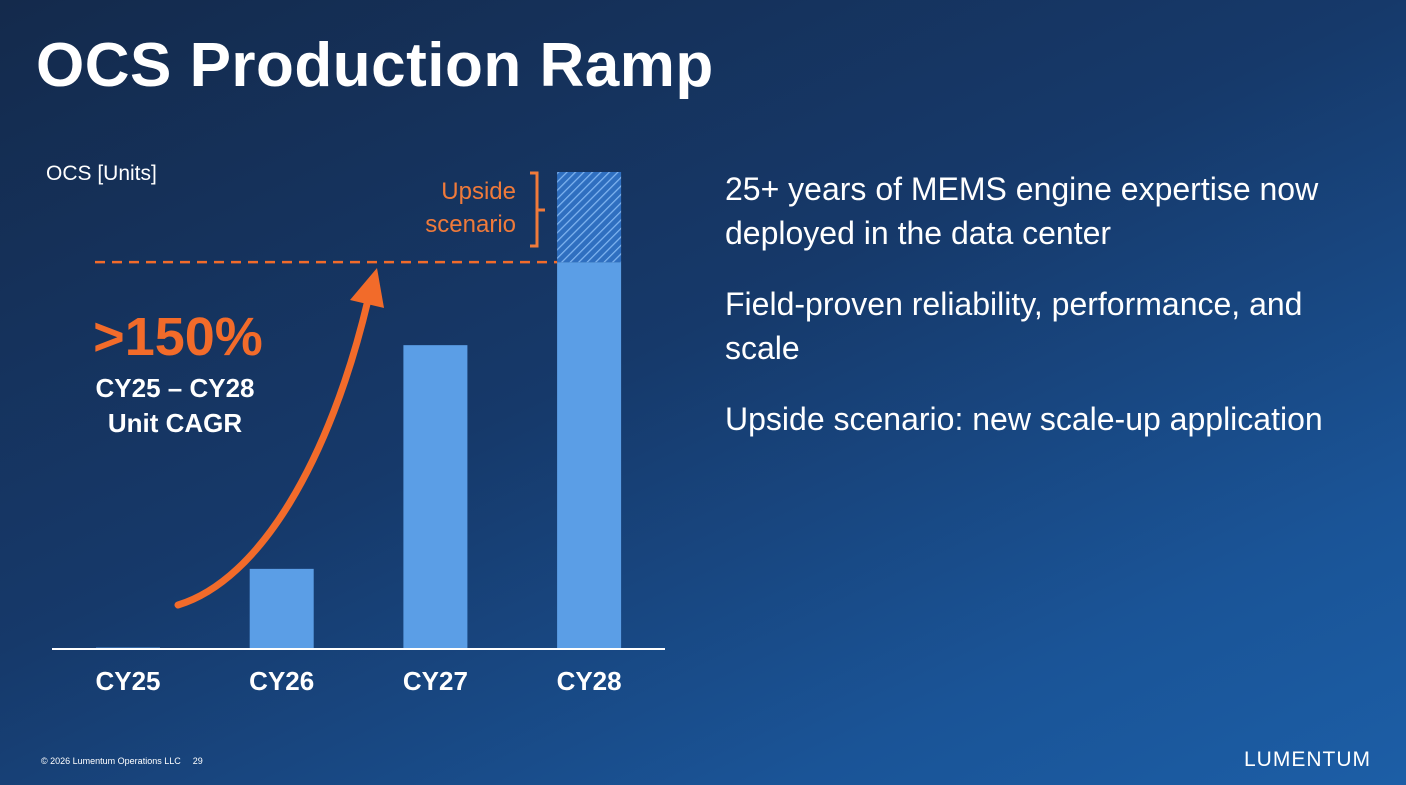 The width and height of the screenshot is (1406, 785). I want to click on x-tick-label: CY25, so click(127, 681).